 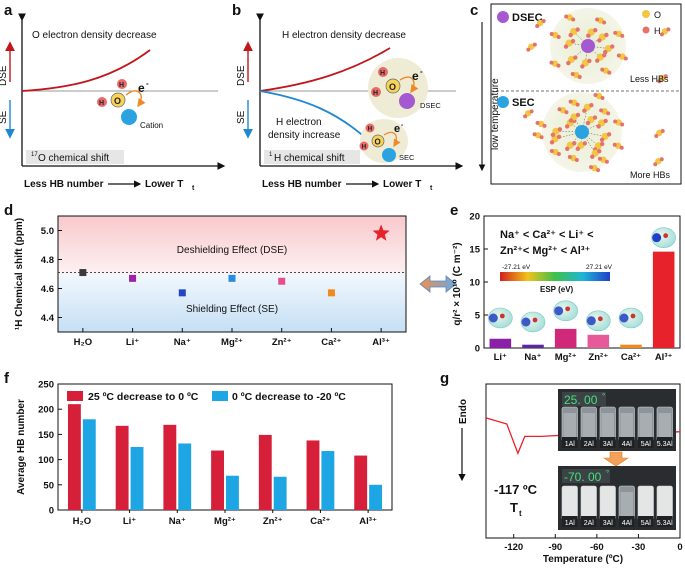 I want to click on y-tick-label: 0, so click(x=51, y=511).